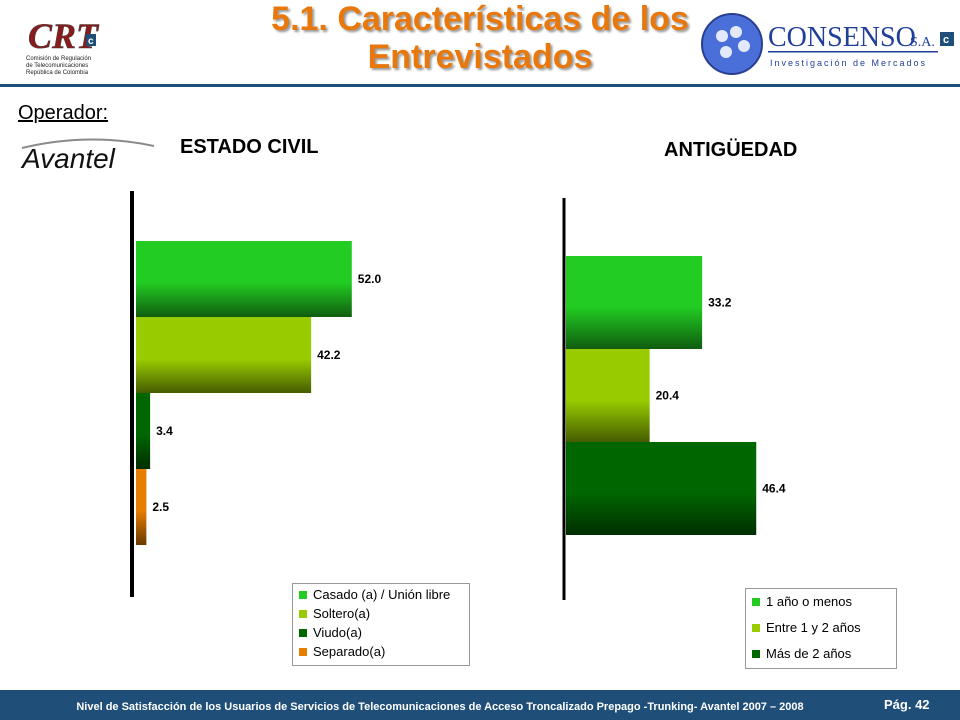 The height and width of the screenshot is (720, 960). Describe the element at coordinates (58, 59) in the screenshot. I see `crt-logo-subtitle-1: Comisión de Regulación` at that location.